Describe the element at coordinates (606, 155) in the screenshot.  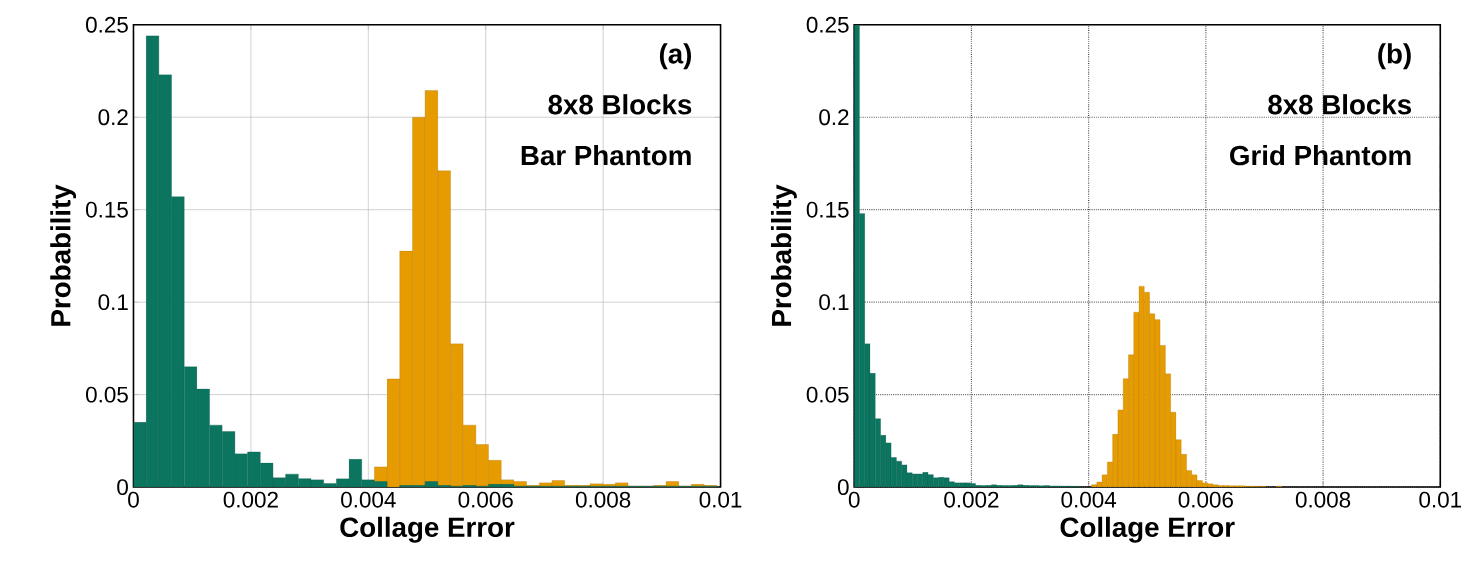
I see `annotation: Bar Phantom` at that location.